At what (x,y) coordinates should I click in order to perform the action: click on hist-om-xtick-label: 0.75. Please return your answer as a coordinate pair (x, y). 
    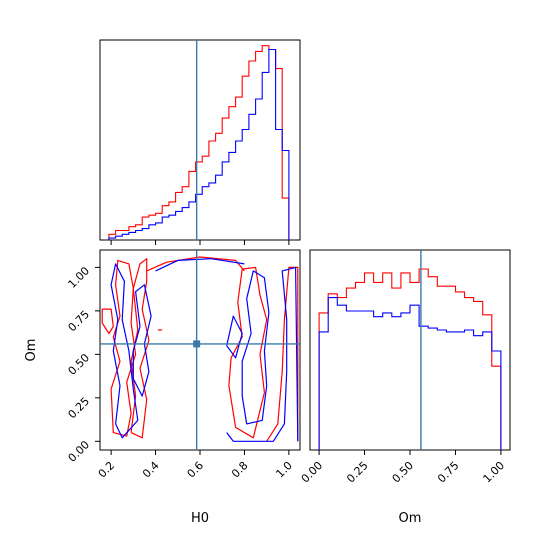
    Looking at the image, I should click on (448, 472).